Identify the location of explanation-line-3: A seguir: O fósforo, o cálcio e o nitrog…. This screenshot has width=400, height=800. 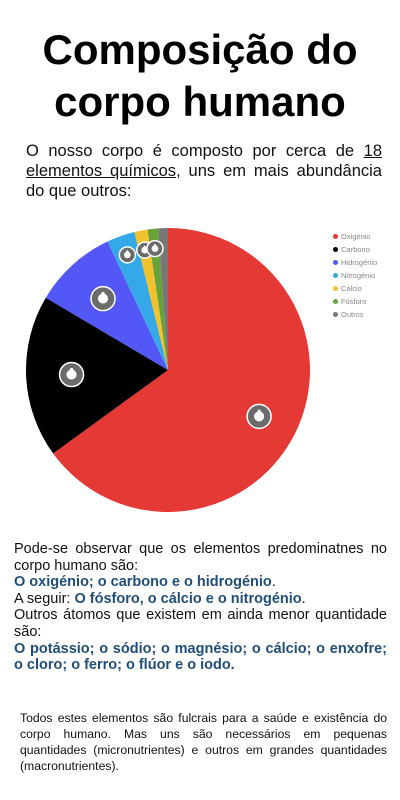
(200, 599).